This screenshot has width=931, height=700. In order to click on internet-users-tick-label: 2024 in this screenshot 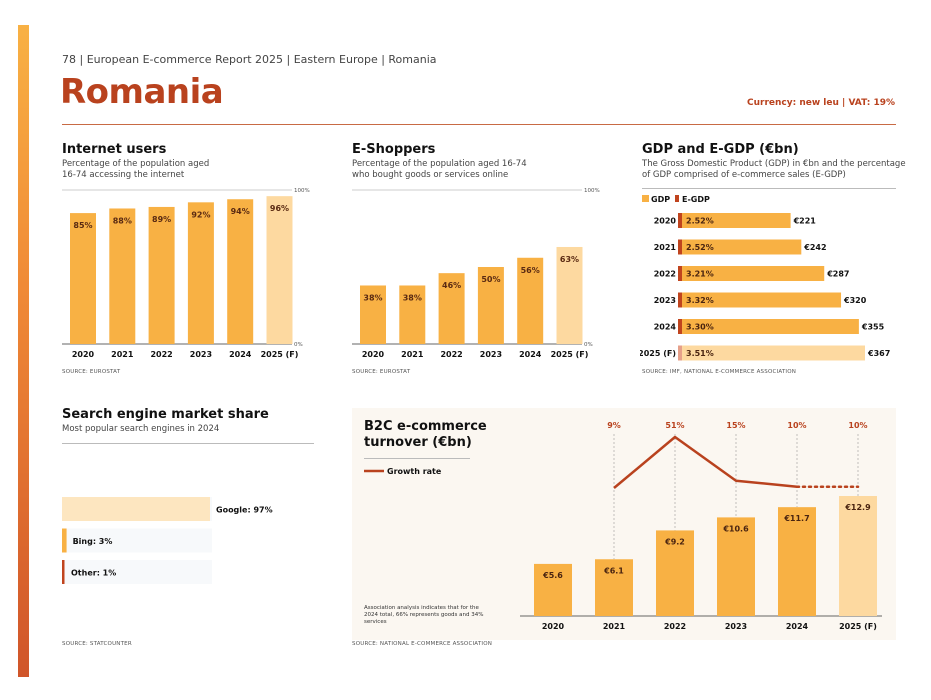, I will do `click(240, 354)`.